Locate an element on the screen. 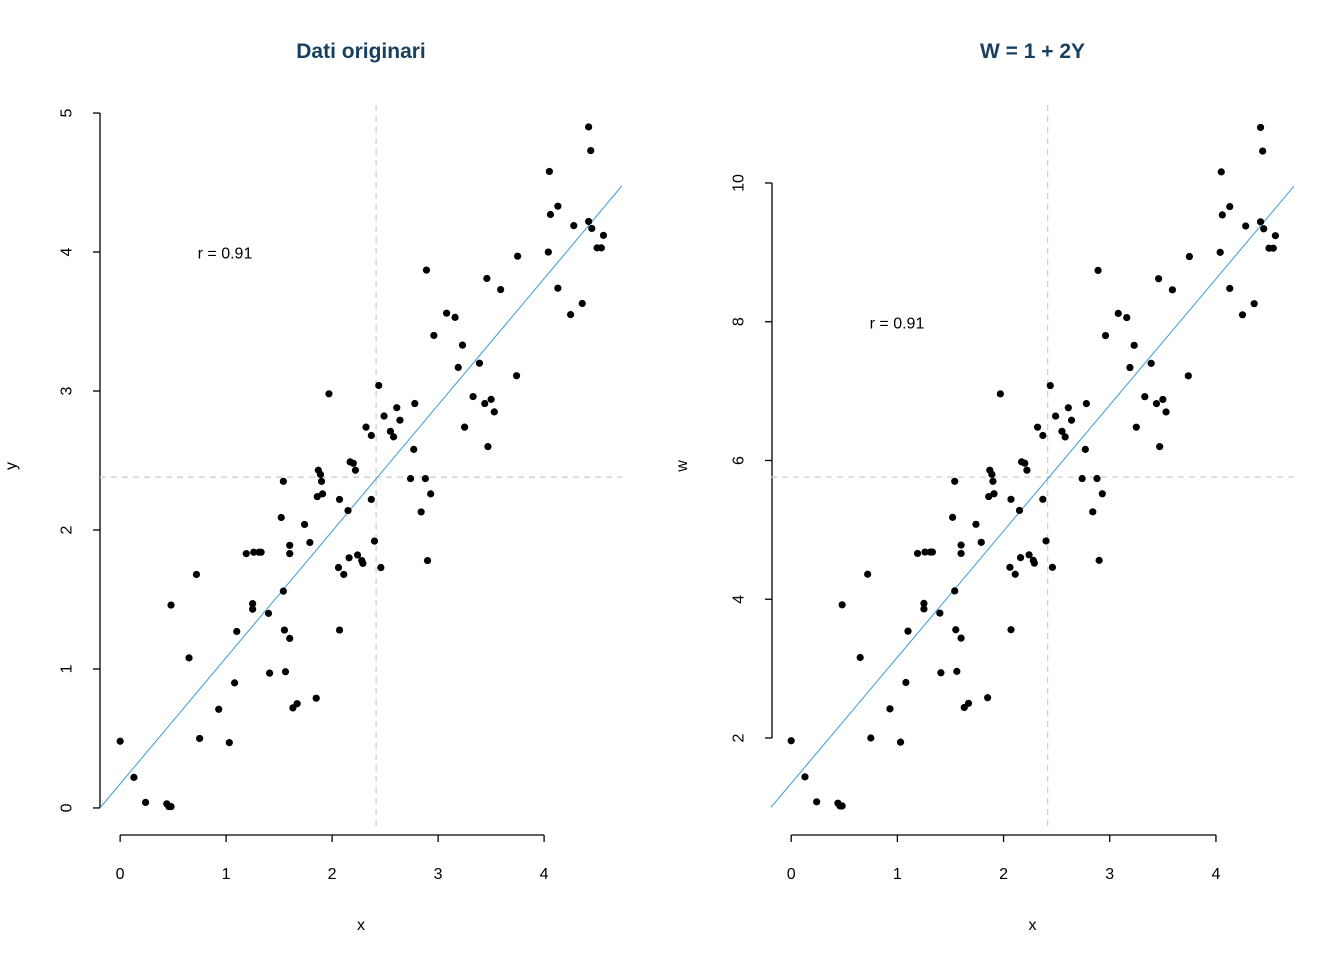 This screenshot has width=1344, height=960. y-tick-label: 2 is located at coordinates (739, 737).